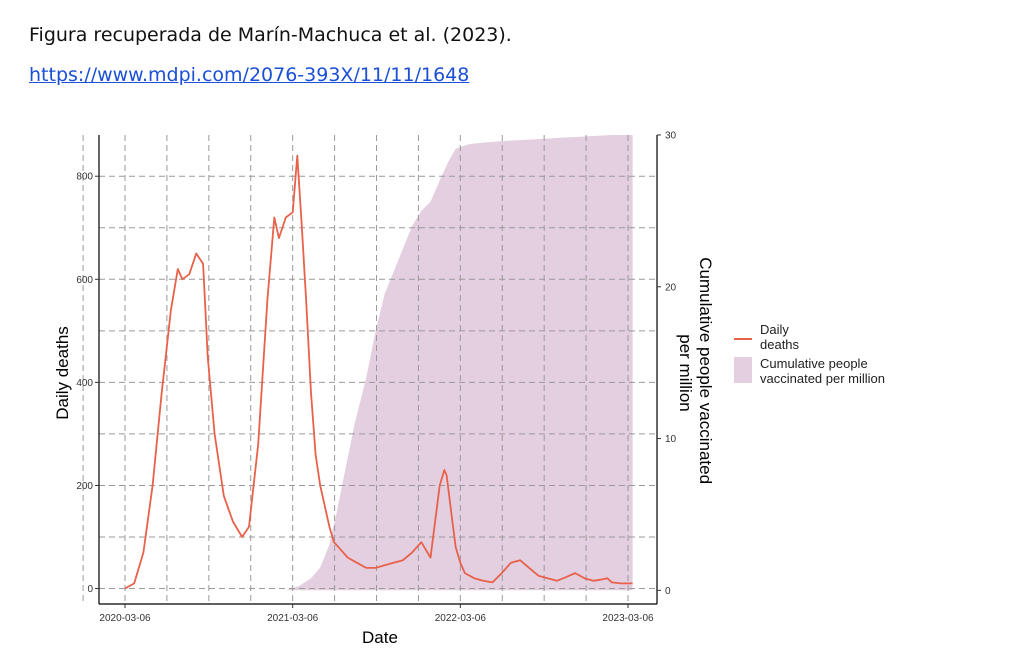  Describe the element at coordinates (671, 136) in the screenshot. I see `y-right-tick-label: 30` at that location.